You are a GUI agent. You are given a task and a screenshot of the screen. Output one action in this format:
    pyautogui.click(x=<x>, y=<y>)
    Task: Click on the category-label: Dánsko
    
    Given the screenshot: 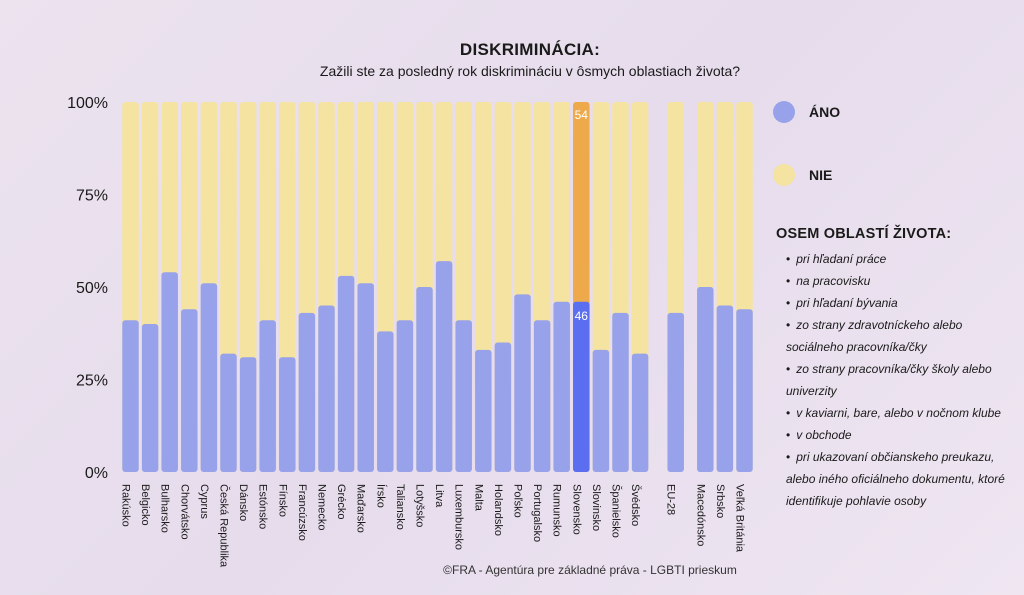 What is the action you would take?
    pyautogui.click(x=243, y=502)
    